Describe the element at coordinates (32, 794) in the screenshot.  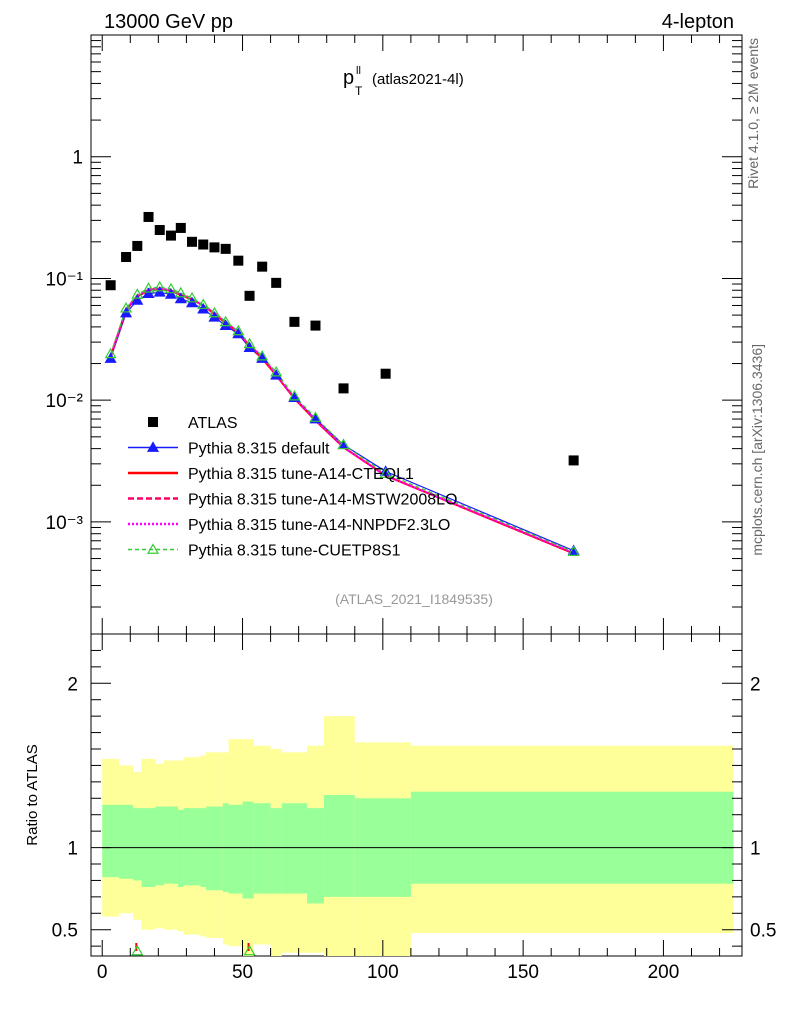
I see `ratio-y-axis-label: Ratio to ATLAS` at that location.